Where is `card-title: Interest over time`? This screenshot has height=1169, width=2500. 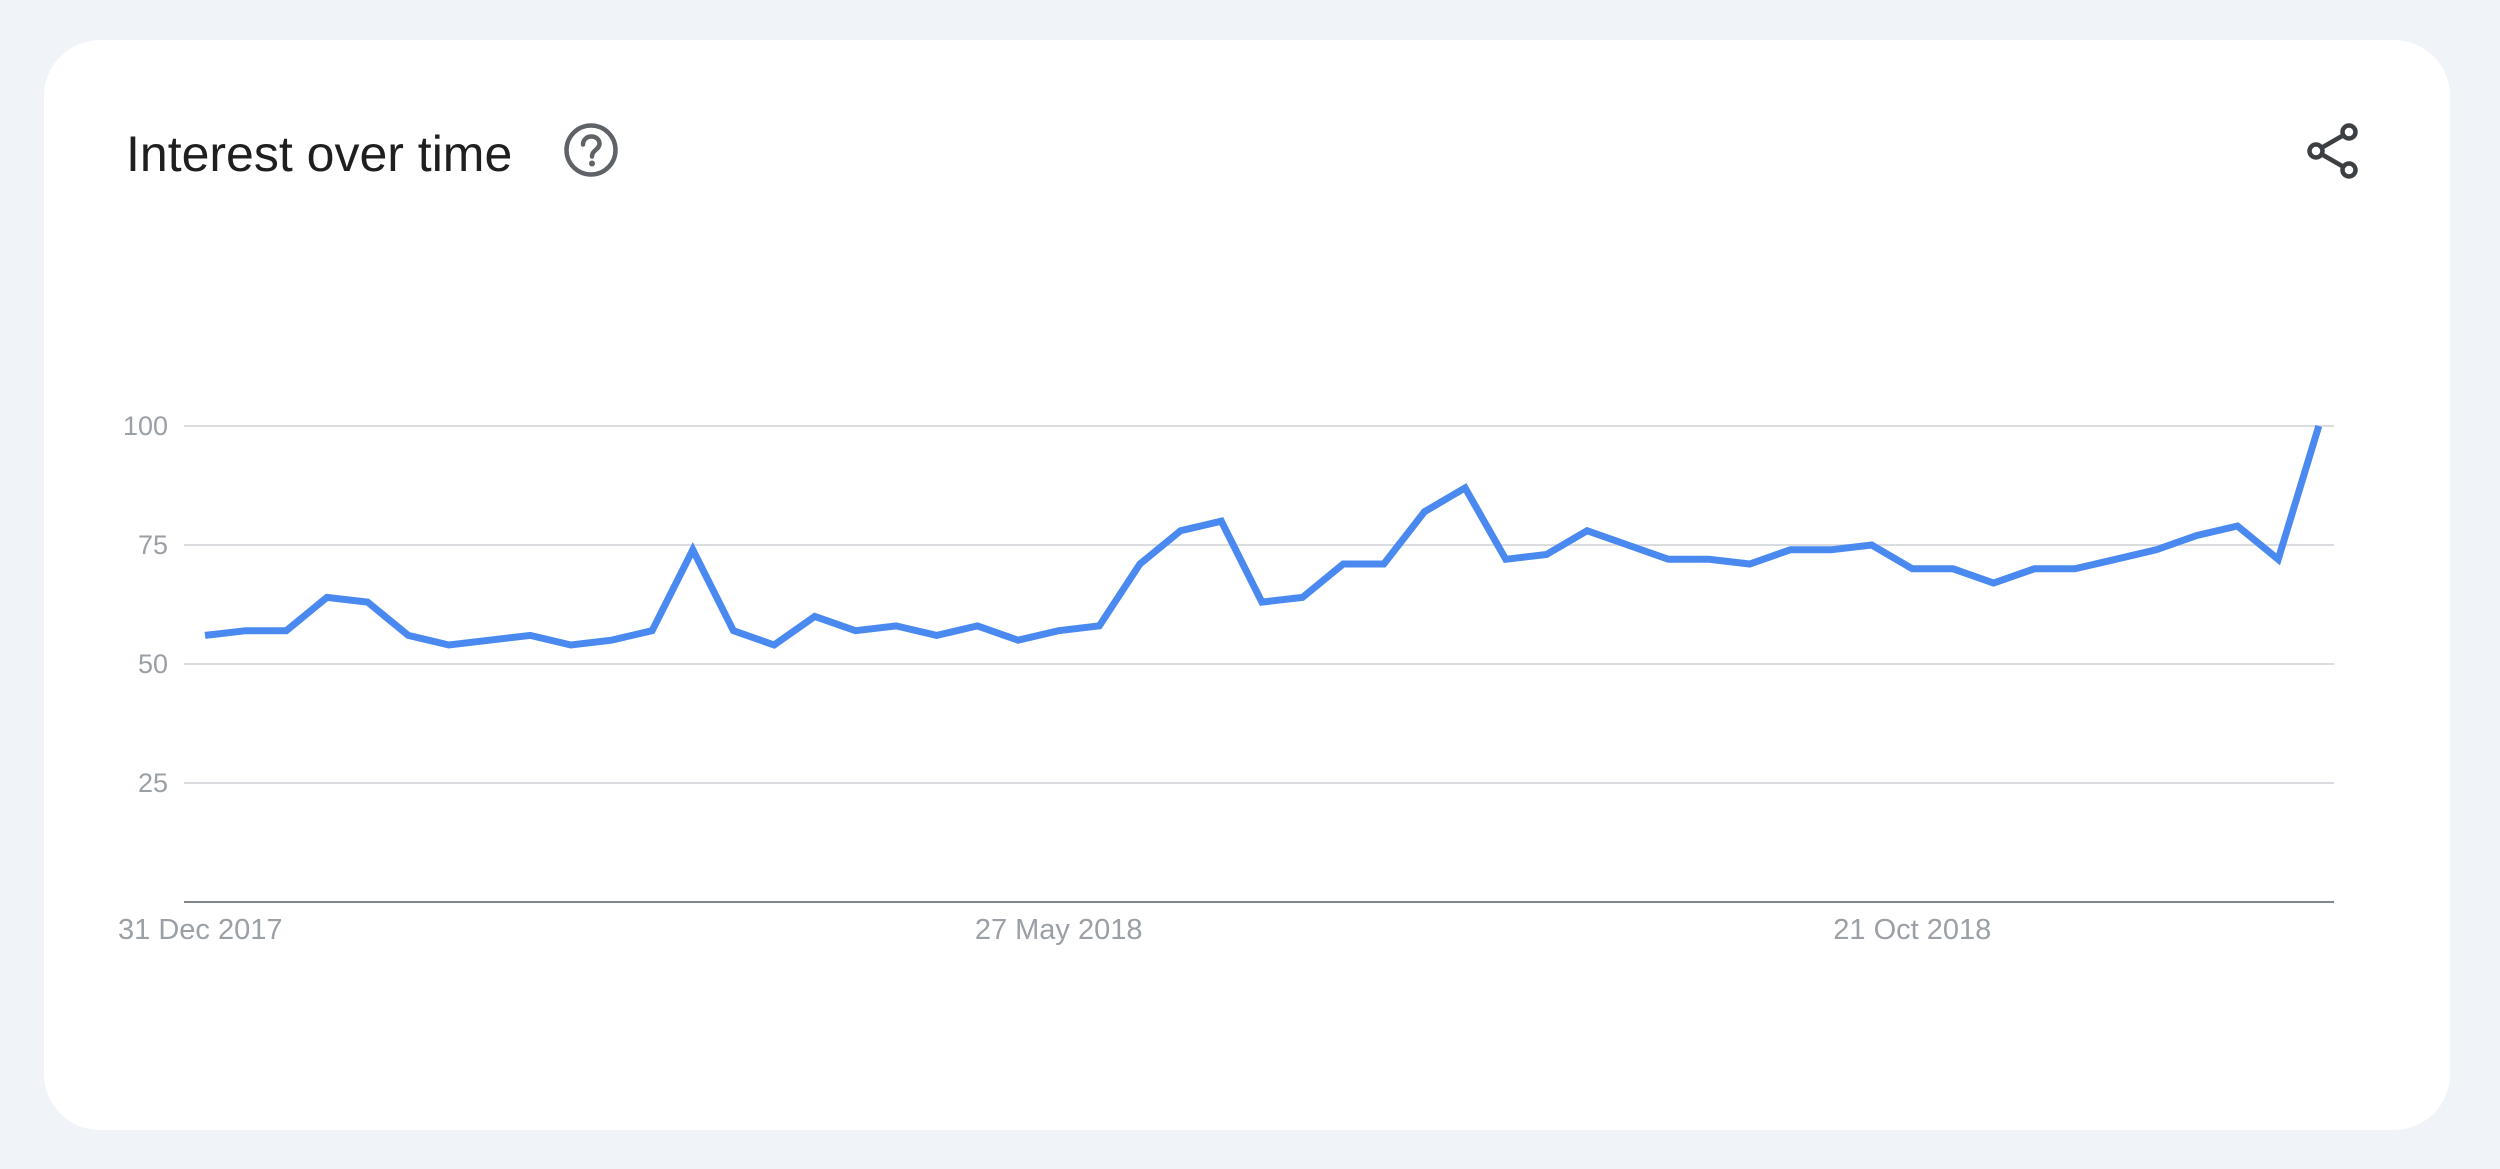 card-title: Interest over time is located at coordinates (319, 154).